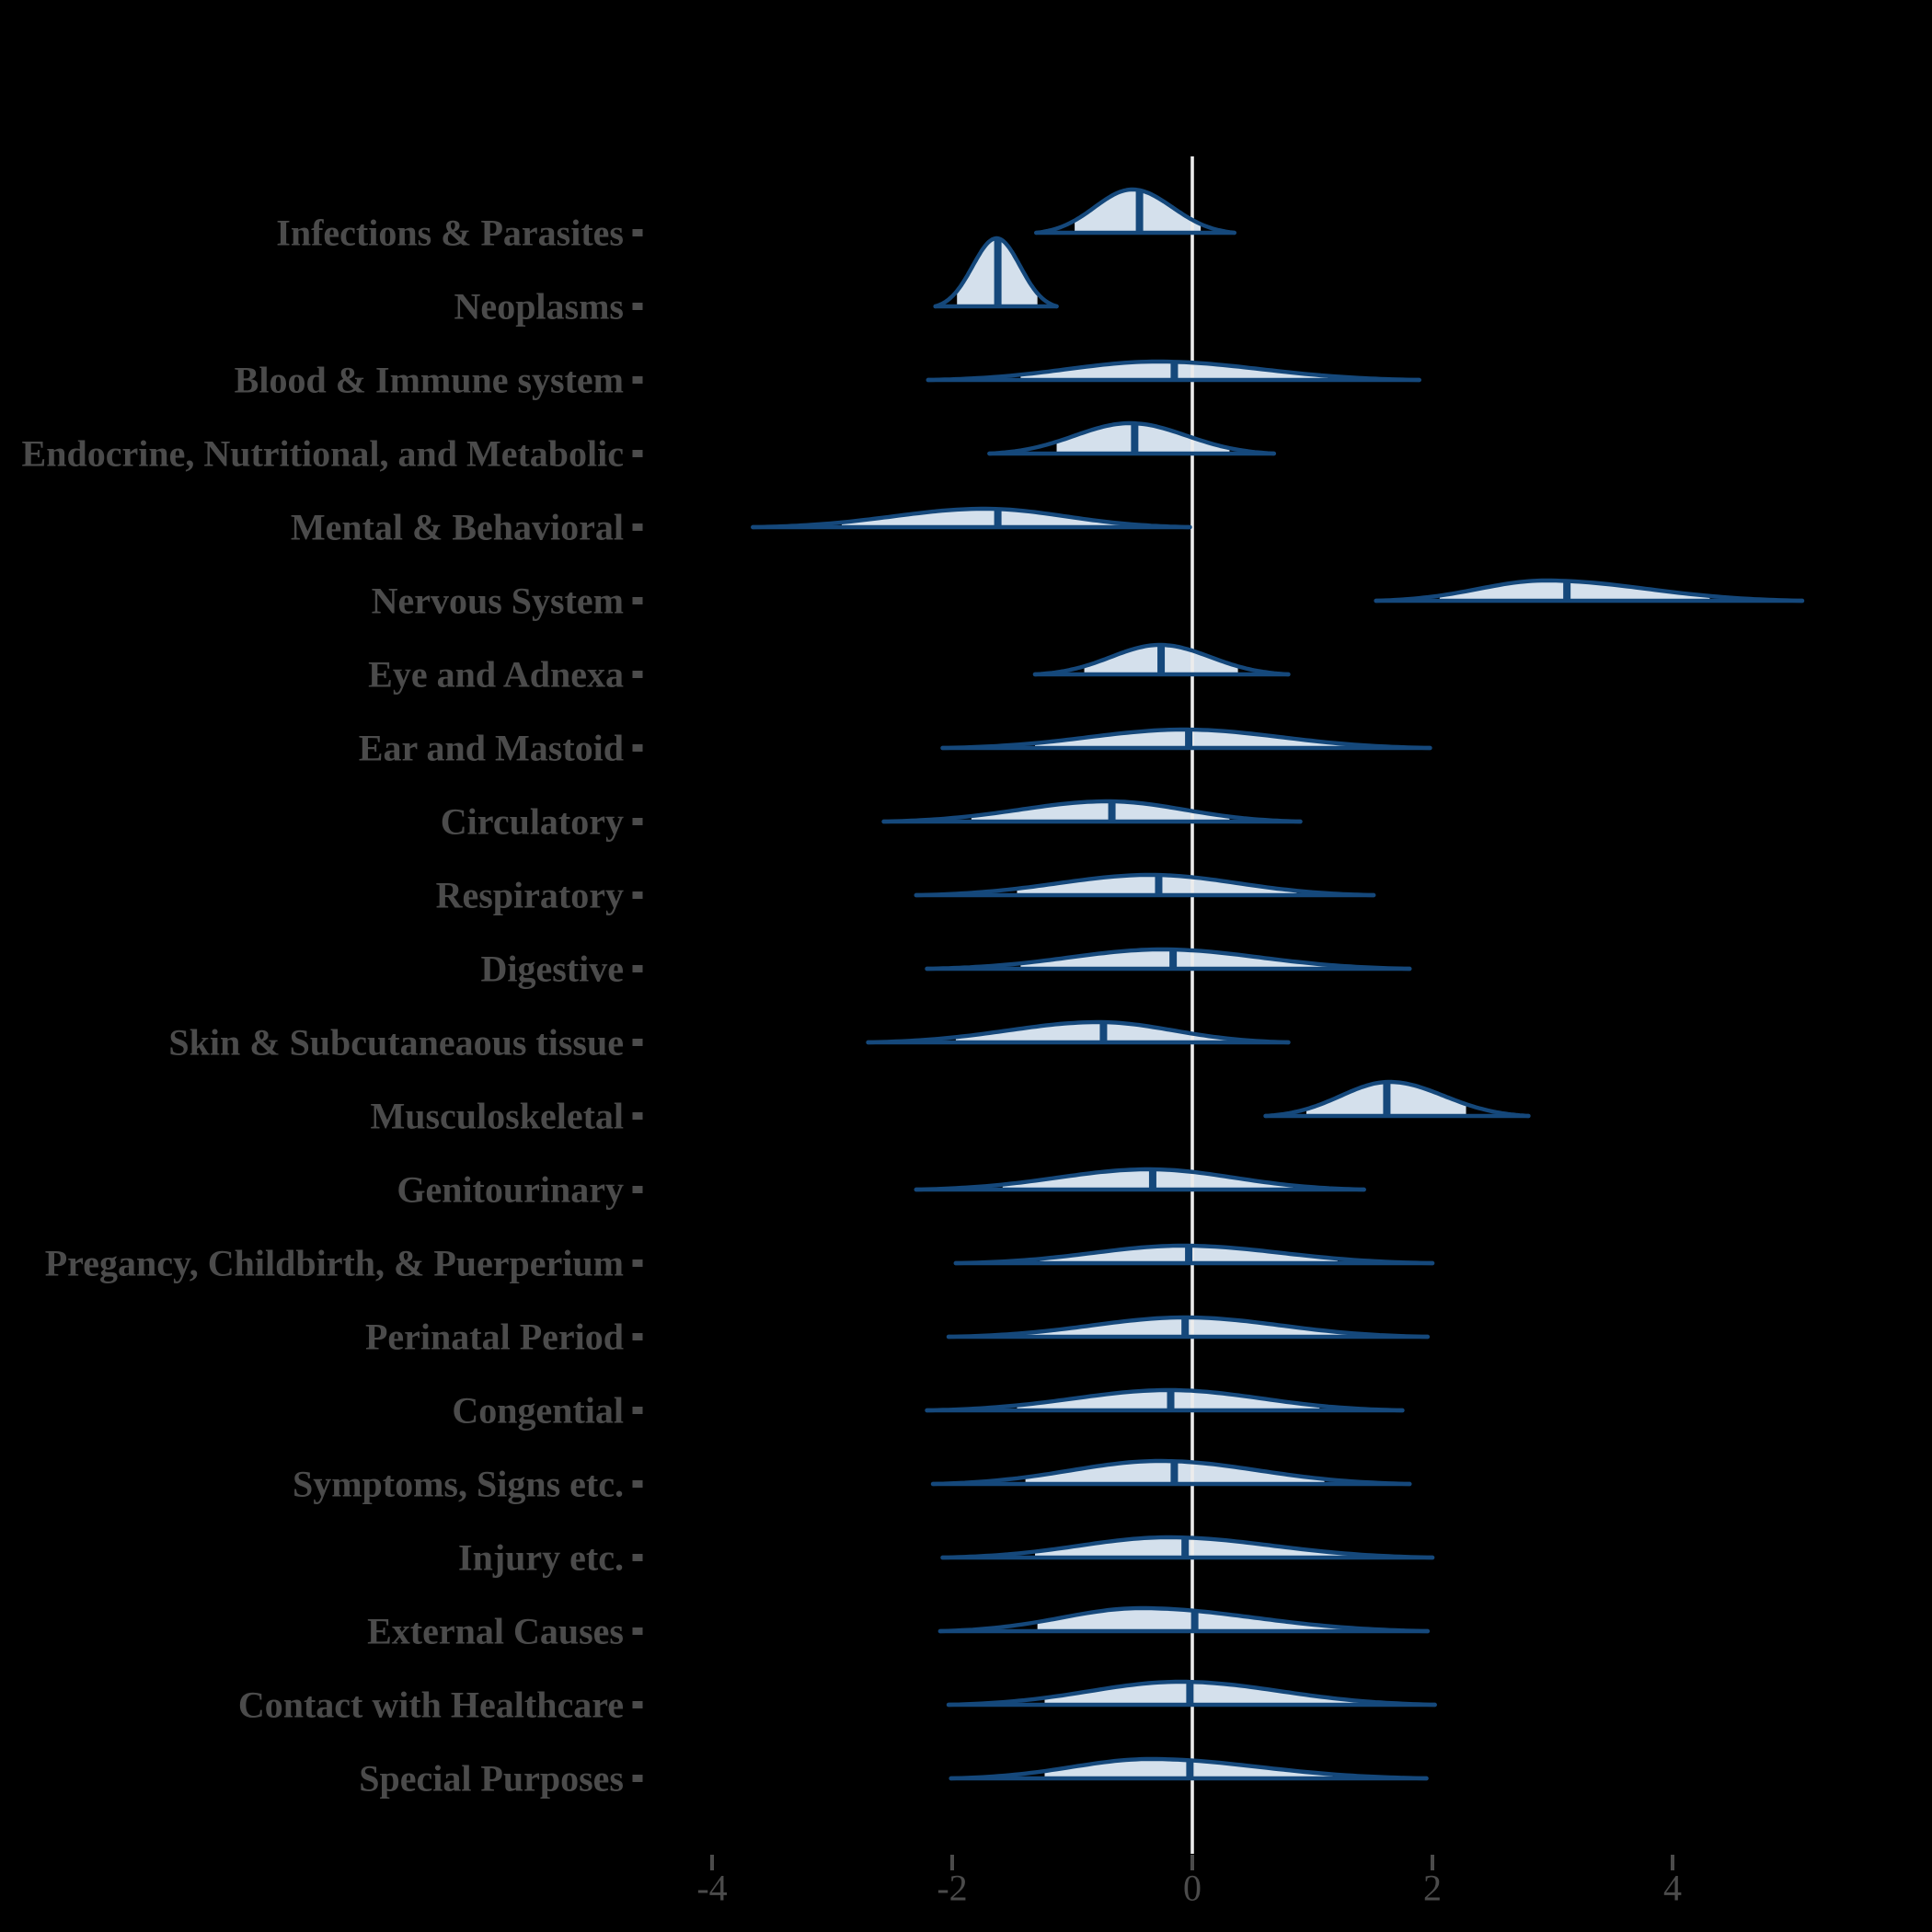 Image resolution: width=1932 pixels, height=1932 pixels. I want to click on x-tick-label: 2, so click(1432, 1888).